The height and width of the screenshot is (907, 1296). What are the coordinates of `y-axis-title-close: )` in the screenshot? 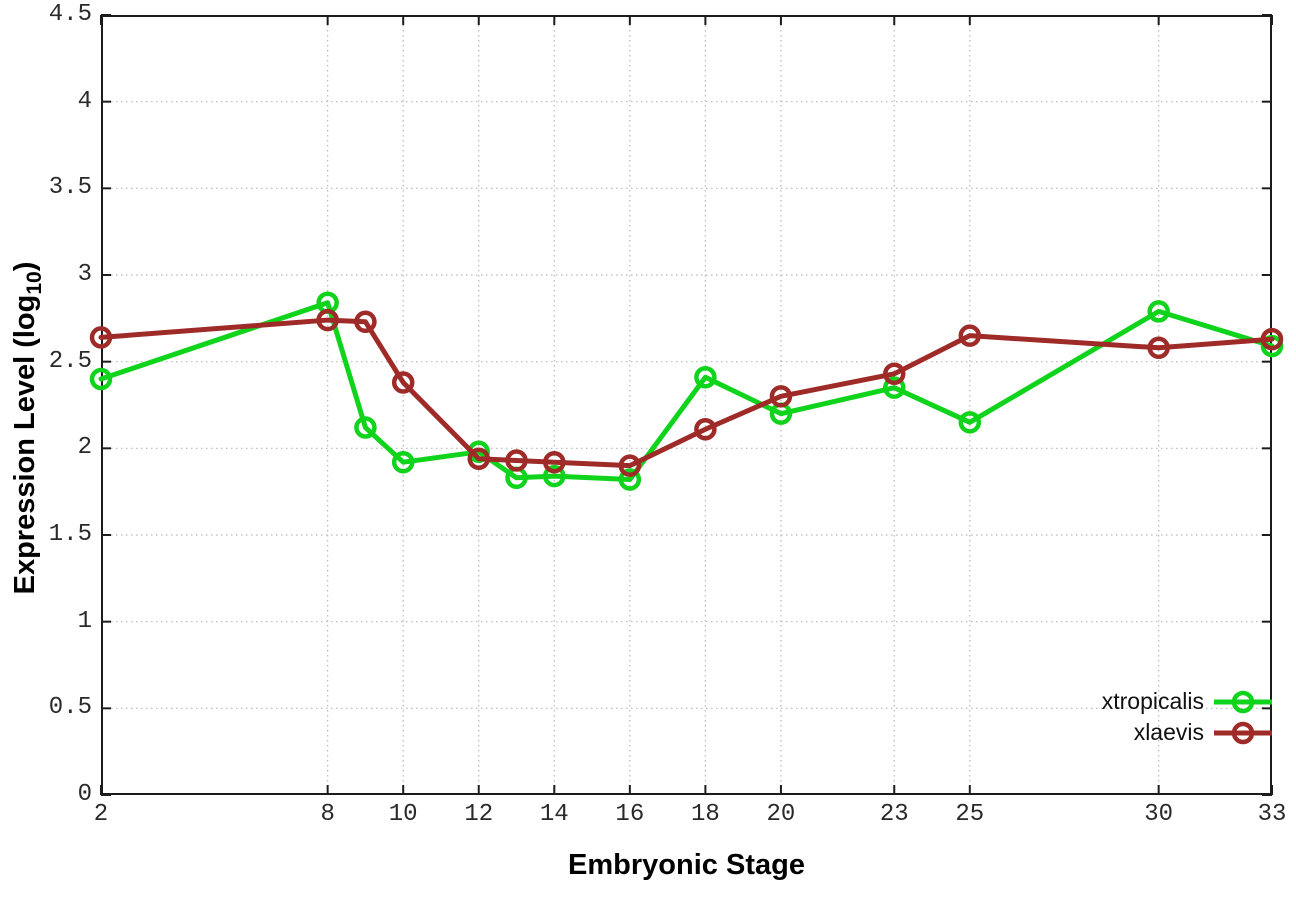 It's located at (25, 266).